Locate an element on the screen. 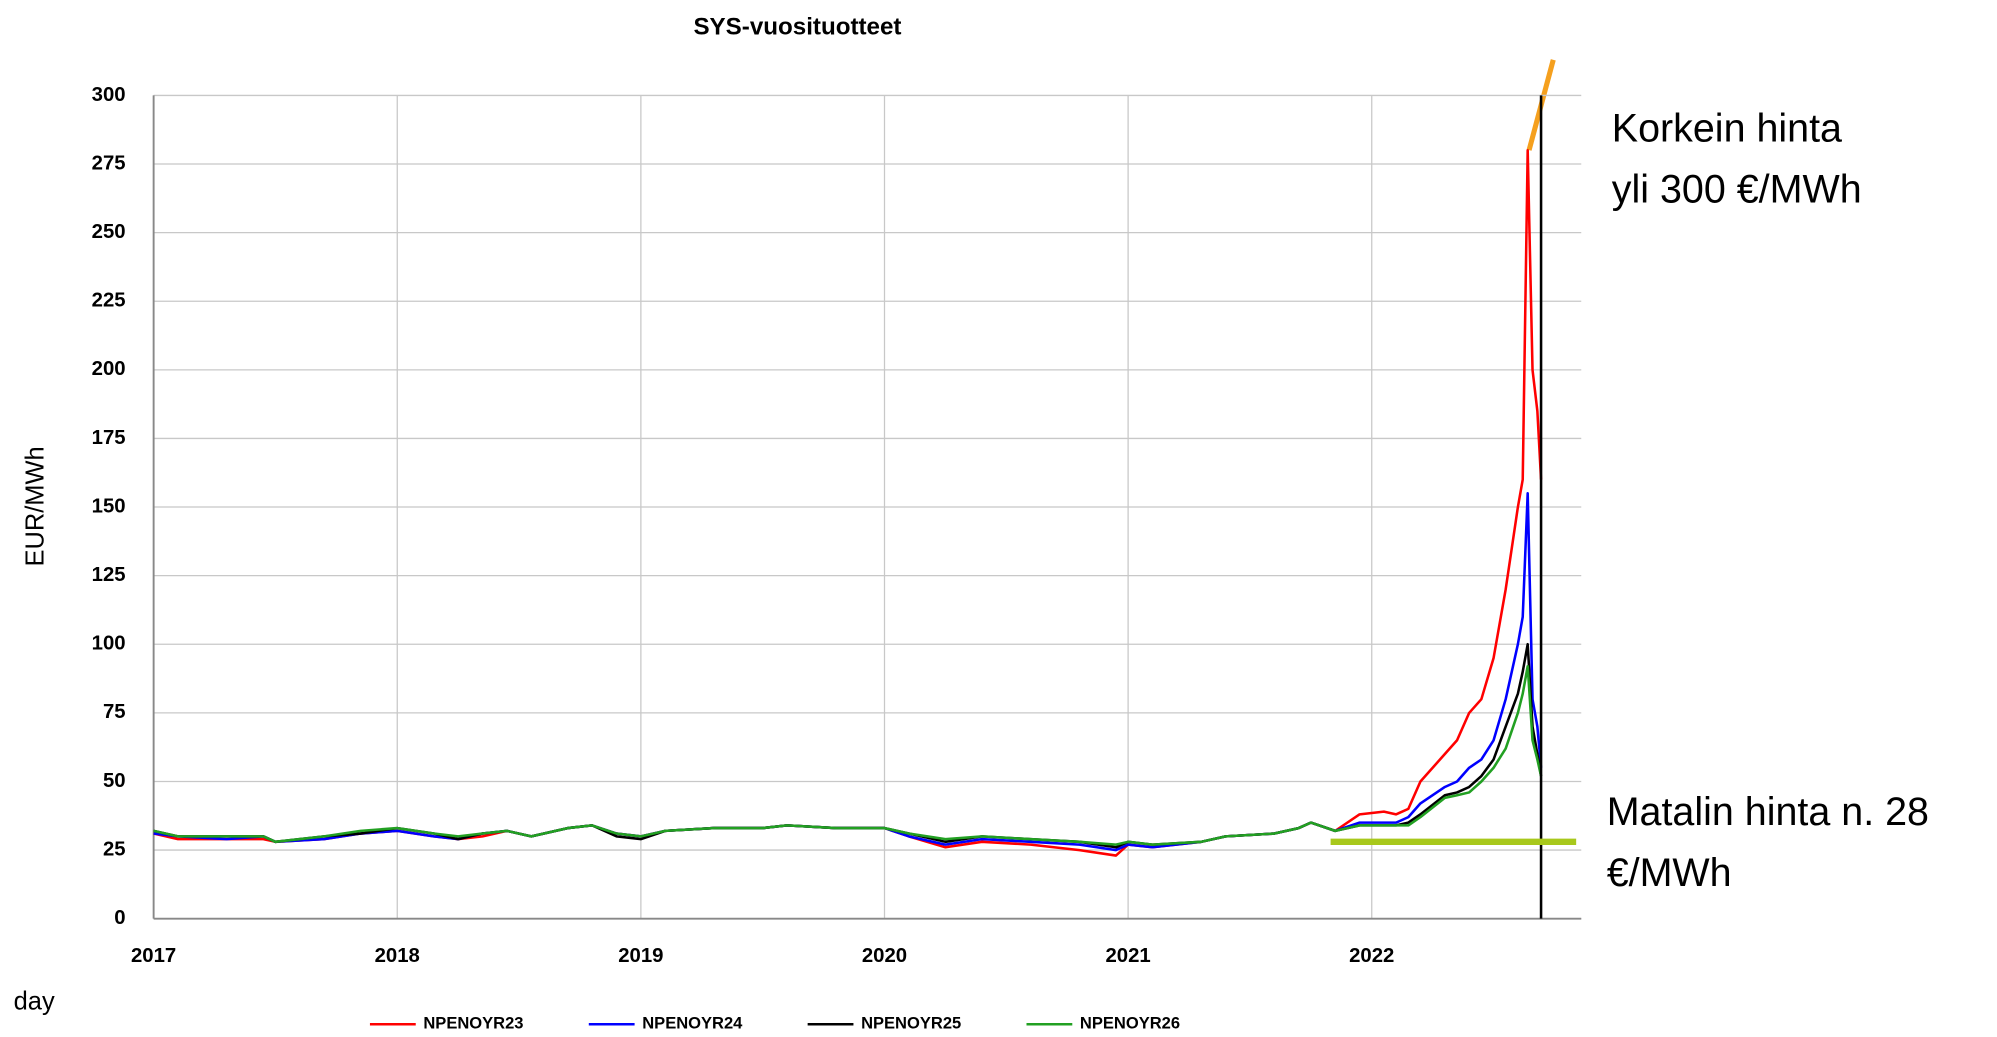 The width and height of the screenshot is (1997, 1037). x-tick-label: 2017 is located at coordinates (153, 956).